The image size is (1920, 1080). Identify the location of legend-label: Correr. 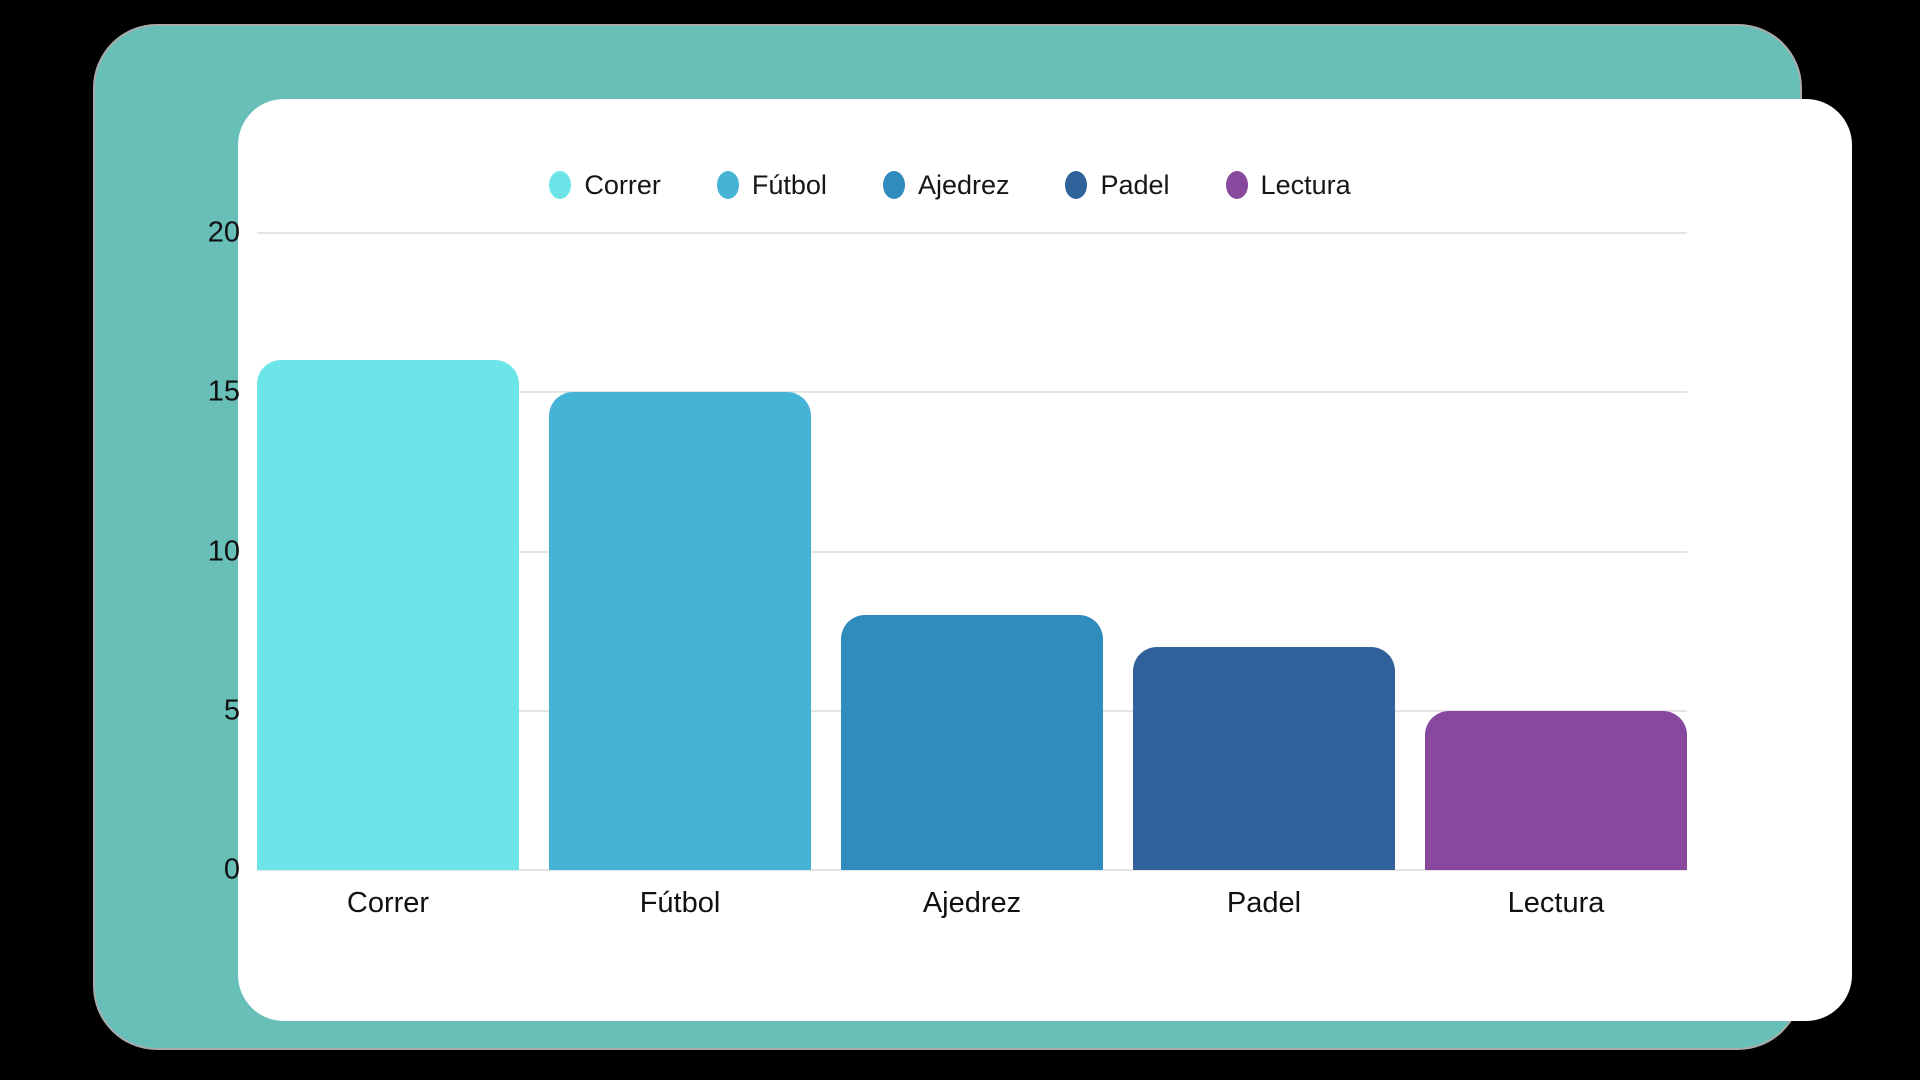
(622, 184).